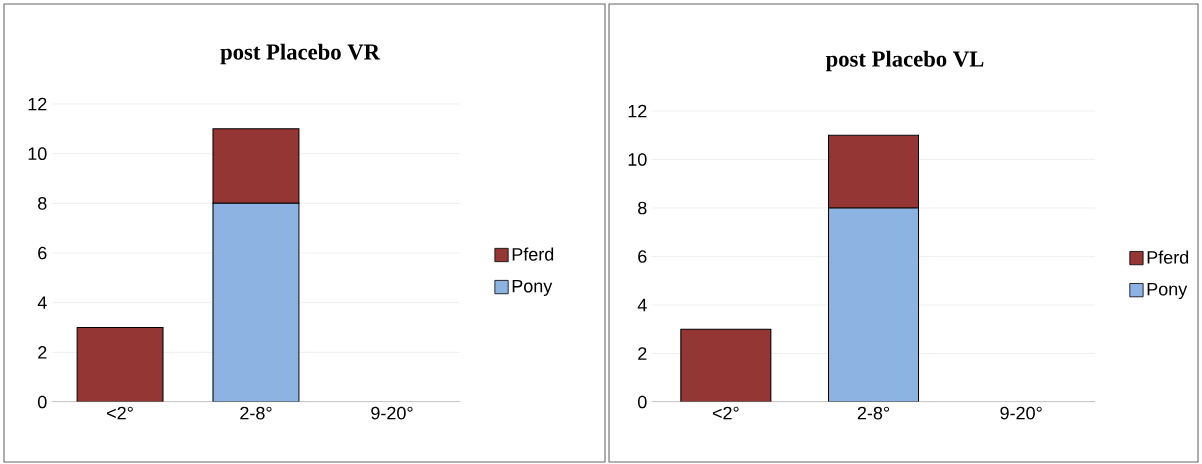  Describe the element at coordinates (904, 61) in the screenshot. I see `chart-title: post Placebo VL` at that location.